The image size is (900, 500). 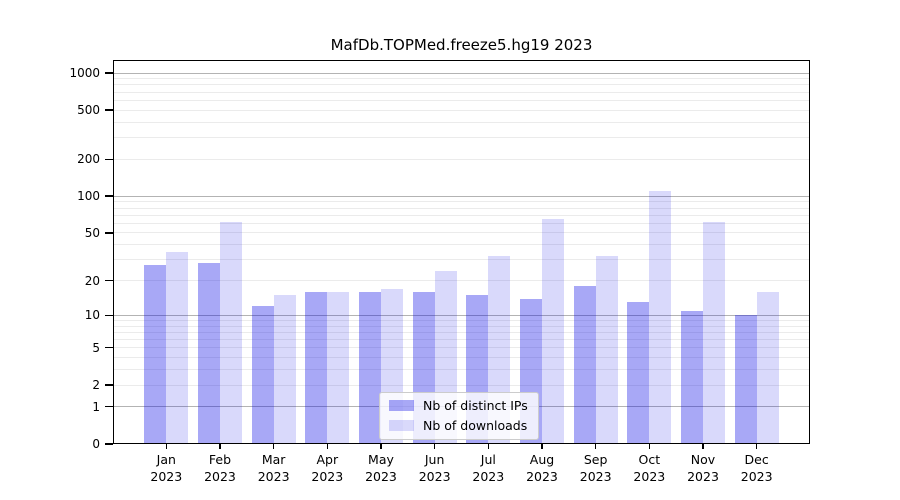 What do you see at coordinates (92, 315) in the screenshot?
I see `y-tick-label: 10` at bounding box center [92, 315].